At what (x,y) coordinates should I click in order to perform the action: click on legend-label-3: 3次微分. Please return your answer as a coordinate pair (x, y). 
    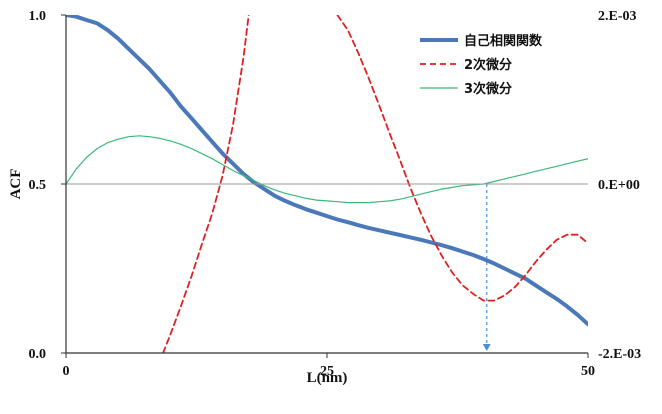
    Looking at the image, I should click on (488, 89).